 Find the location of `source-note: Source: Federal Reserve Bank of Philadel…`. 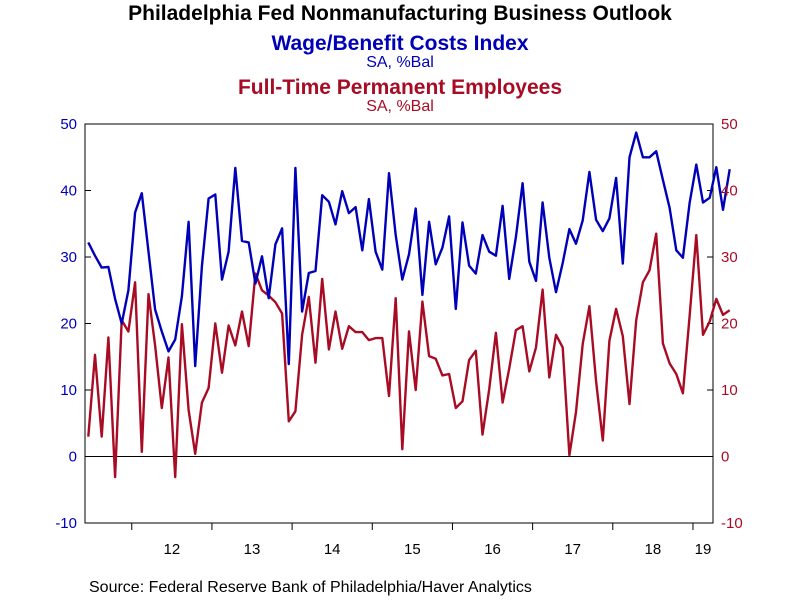

source-note: Source: Federal Reserve Bank of Philadel… is located at coordinates (310, 587).